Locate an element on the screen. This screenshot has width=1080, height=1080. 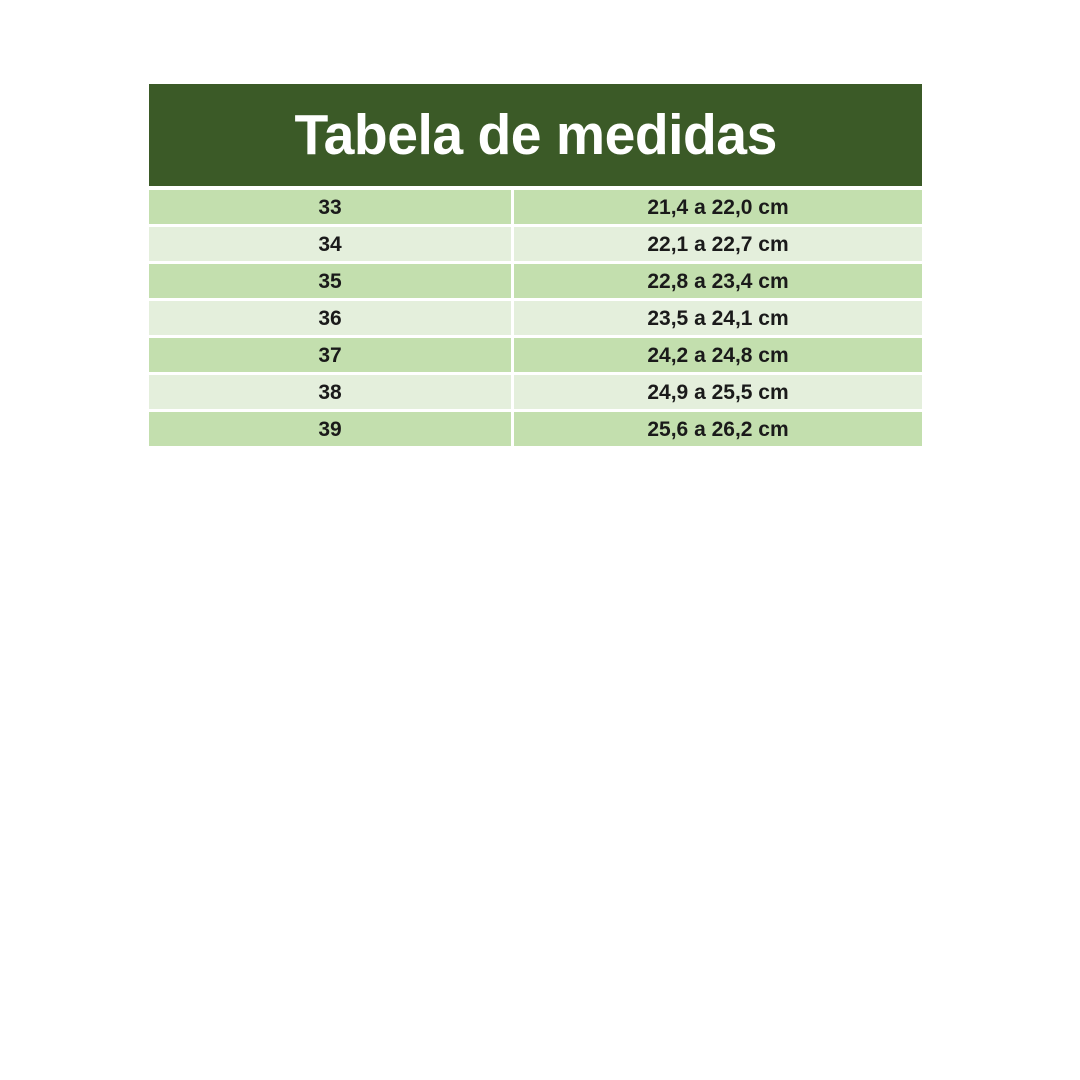
size-cell: 36 is located at coordinates (330, 318).